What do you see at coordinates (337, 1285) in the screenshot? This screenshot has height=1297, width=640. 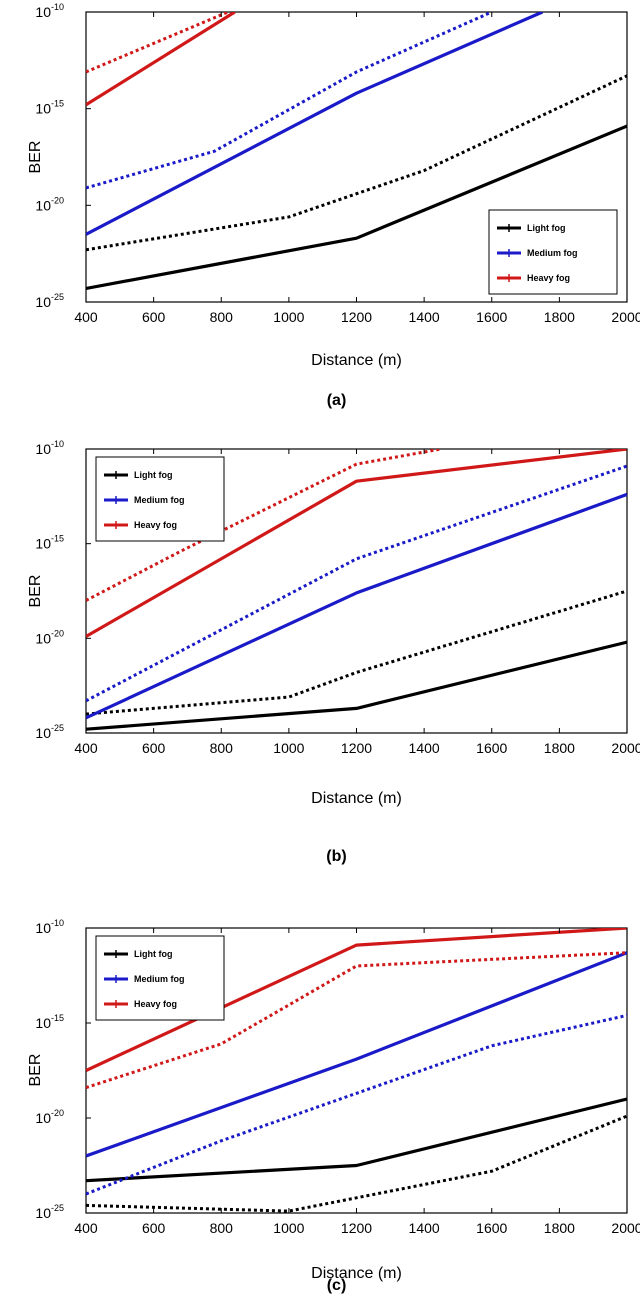 I see `figure-caption: (c)` at bounding box center [337, 1285].